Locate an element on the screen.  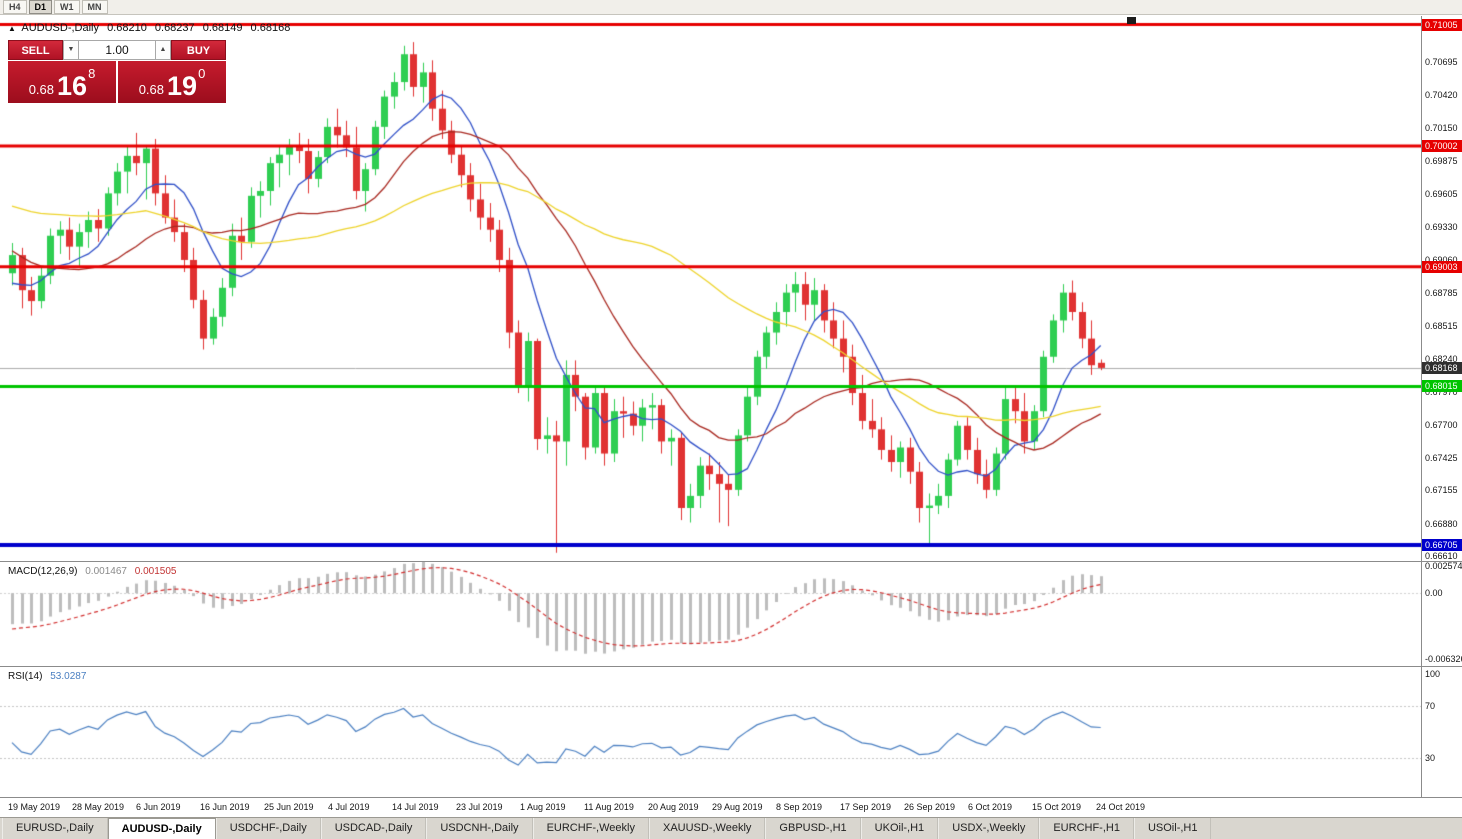
collapse-arrow-icon: ▲ is located at coordinates (12, 28).